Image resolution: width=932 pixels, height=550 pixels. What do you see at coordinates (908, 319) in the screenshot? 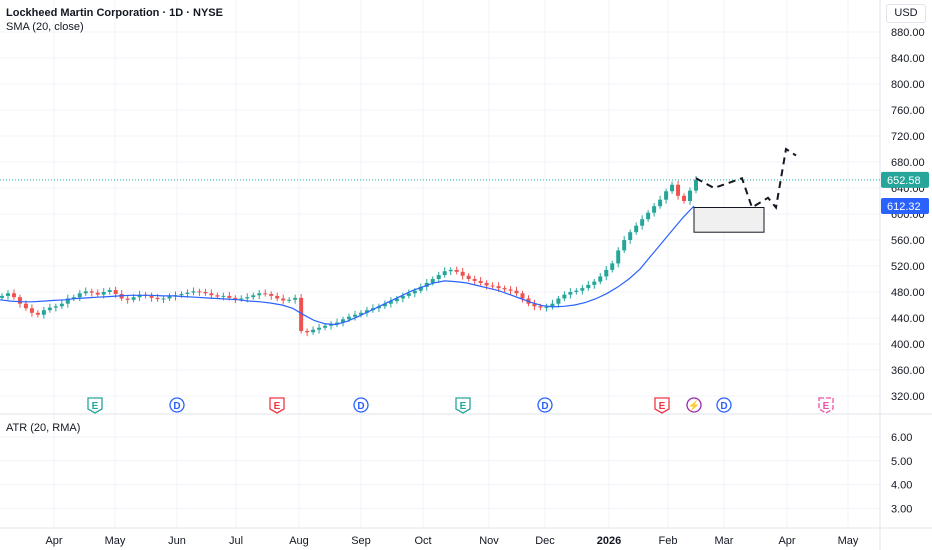
I see `price-axis-label: 440.00` at bounding box center [908, 319].